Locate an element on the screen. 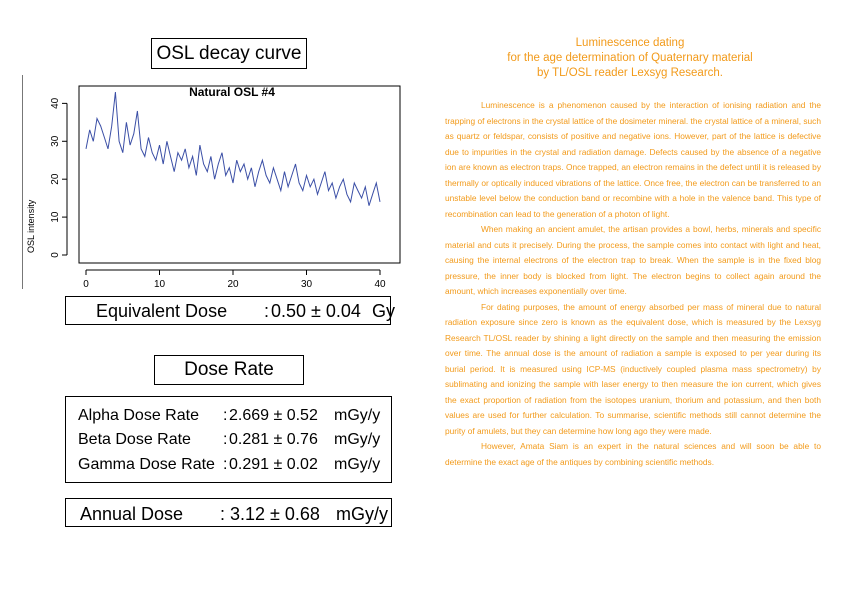 The width and height of the screenshot is (842, 595). y-tick-label: 20 is located at coordinates (55, 179).